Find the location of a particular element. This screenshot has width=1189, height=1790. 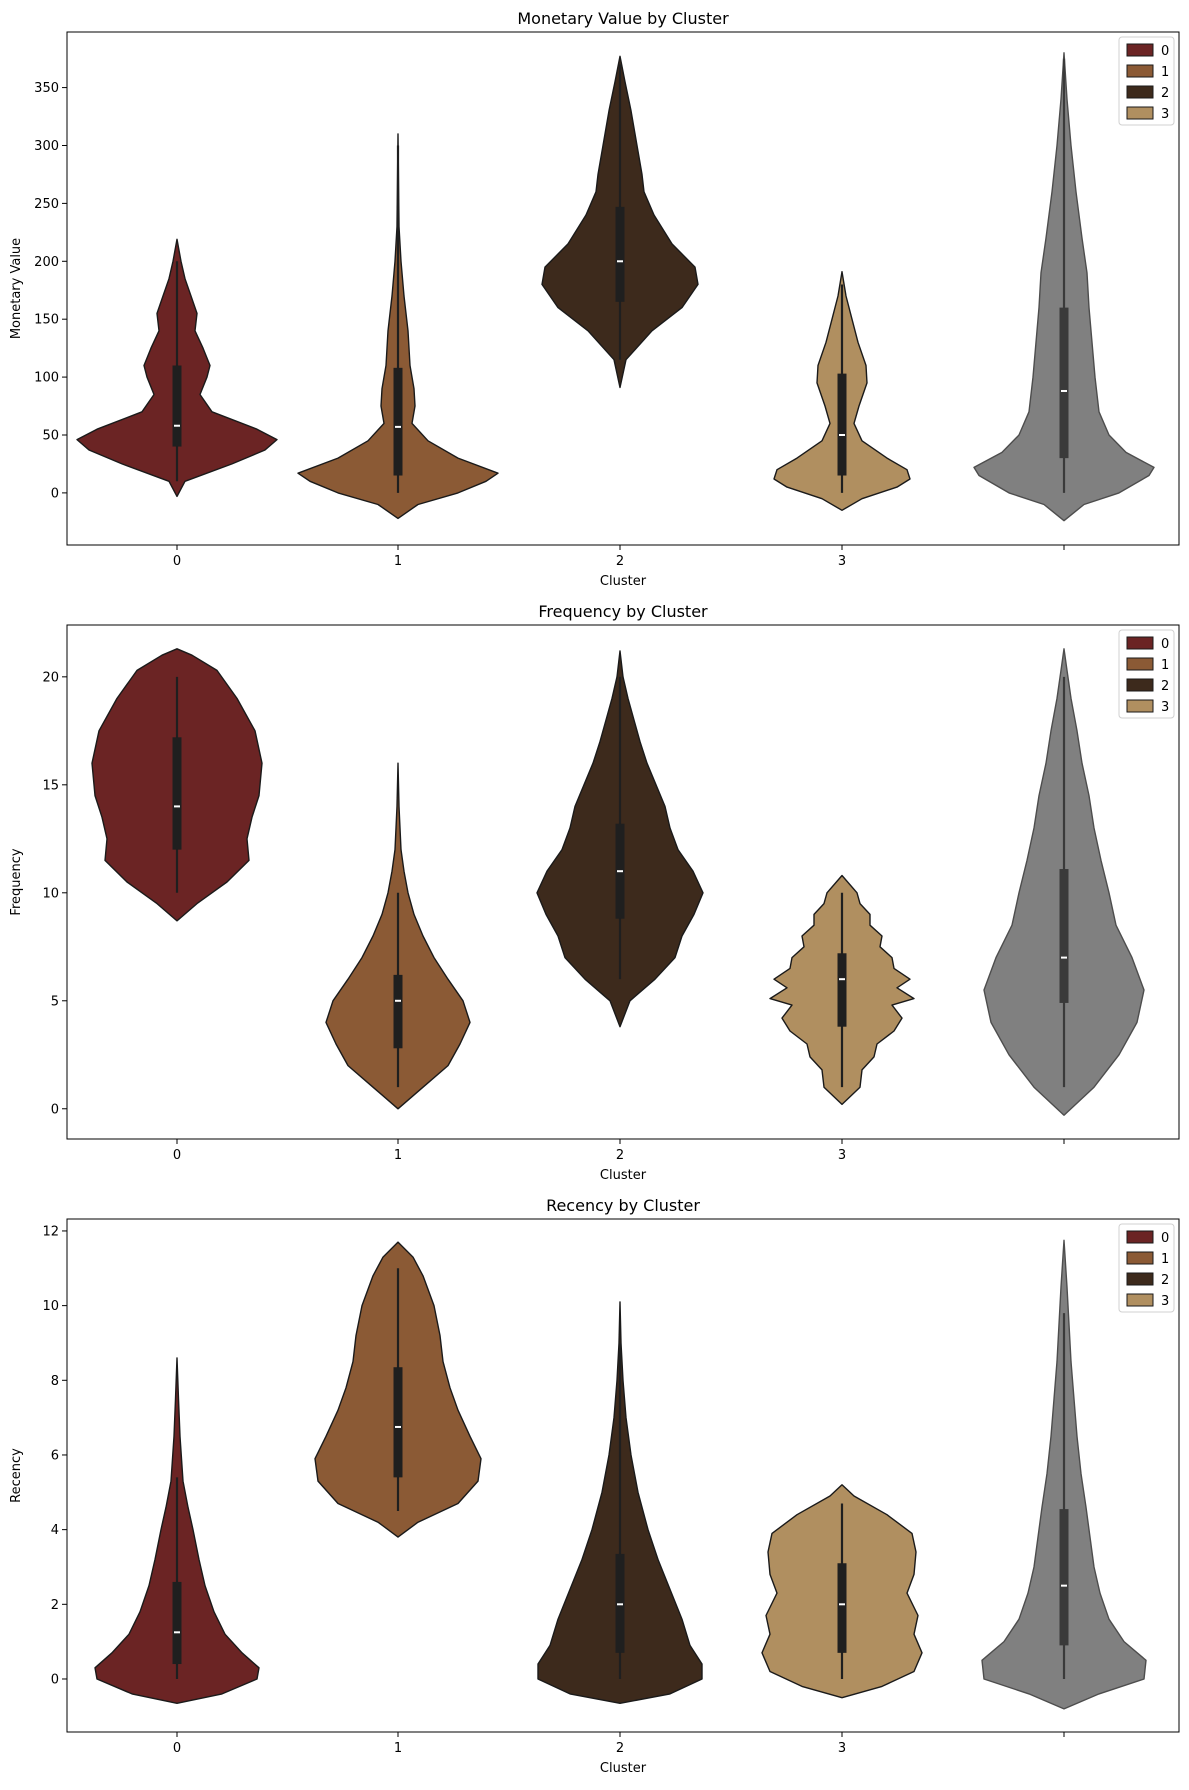

y-tick-label: 4 is located at coordinates (55, 1530).